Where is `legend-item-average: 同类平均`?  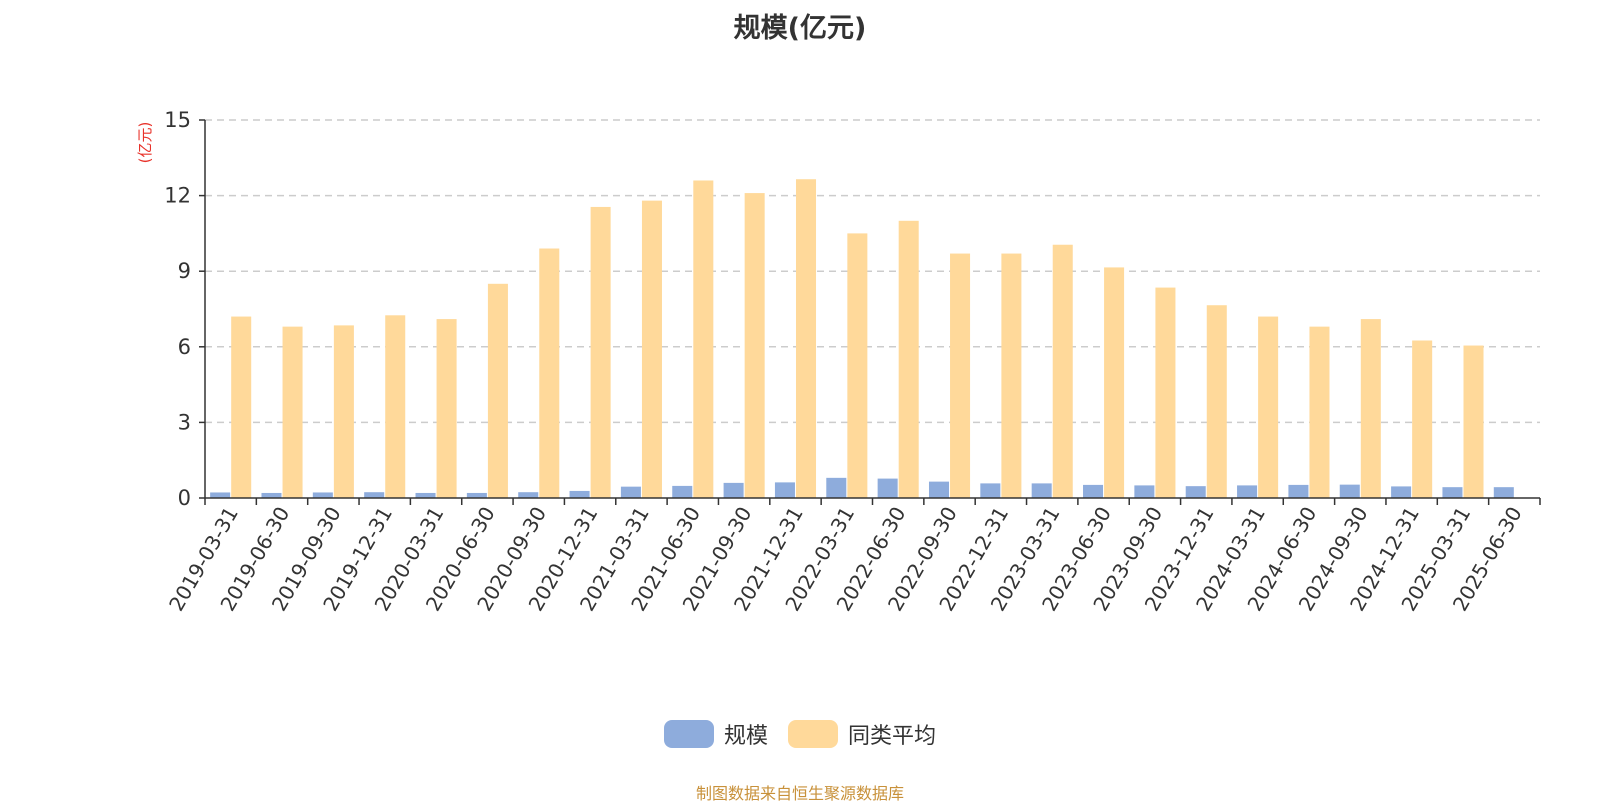 legend-item-average: 同类平均 is located at coordinates (862, 734).